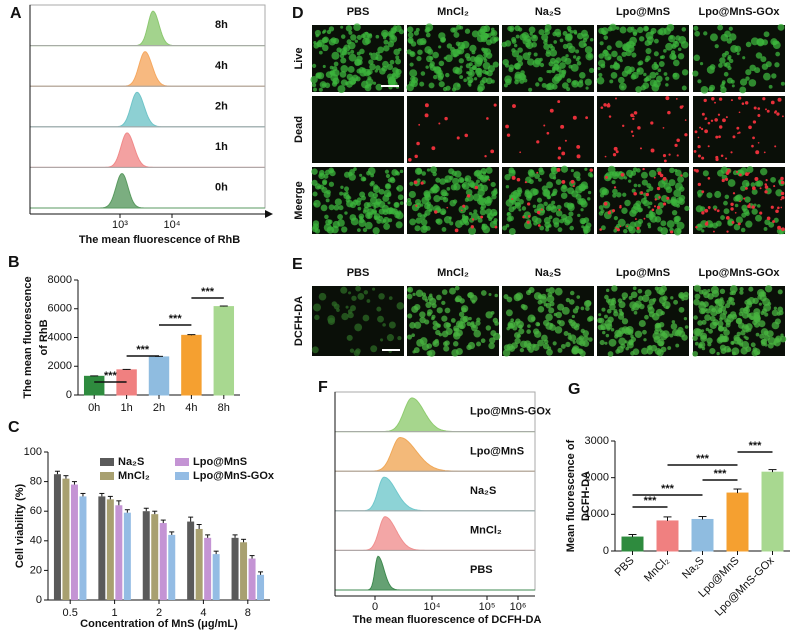 This screenshot has width=803, height=633. Describe the element at coordinates (299, 200) in the screenshot. I see `row-label: Meerge` at that location.